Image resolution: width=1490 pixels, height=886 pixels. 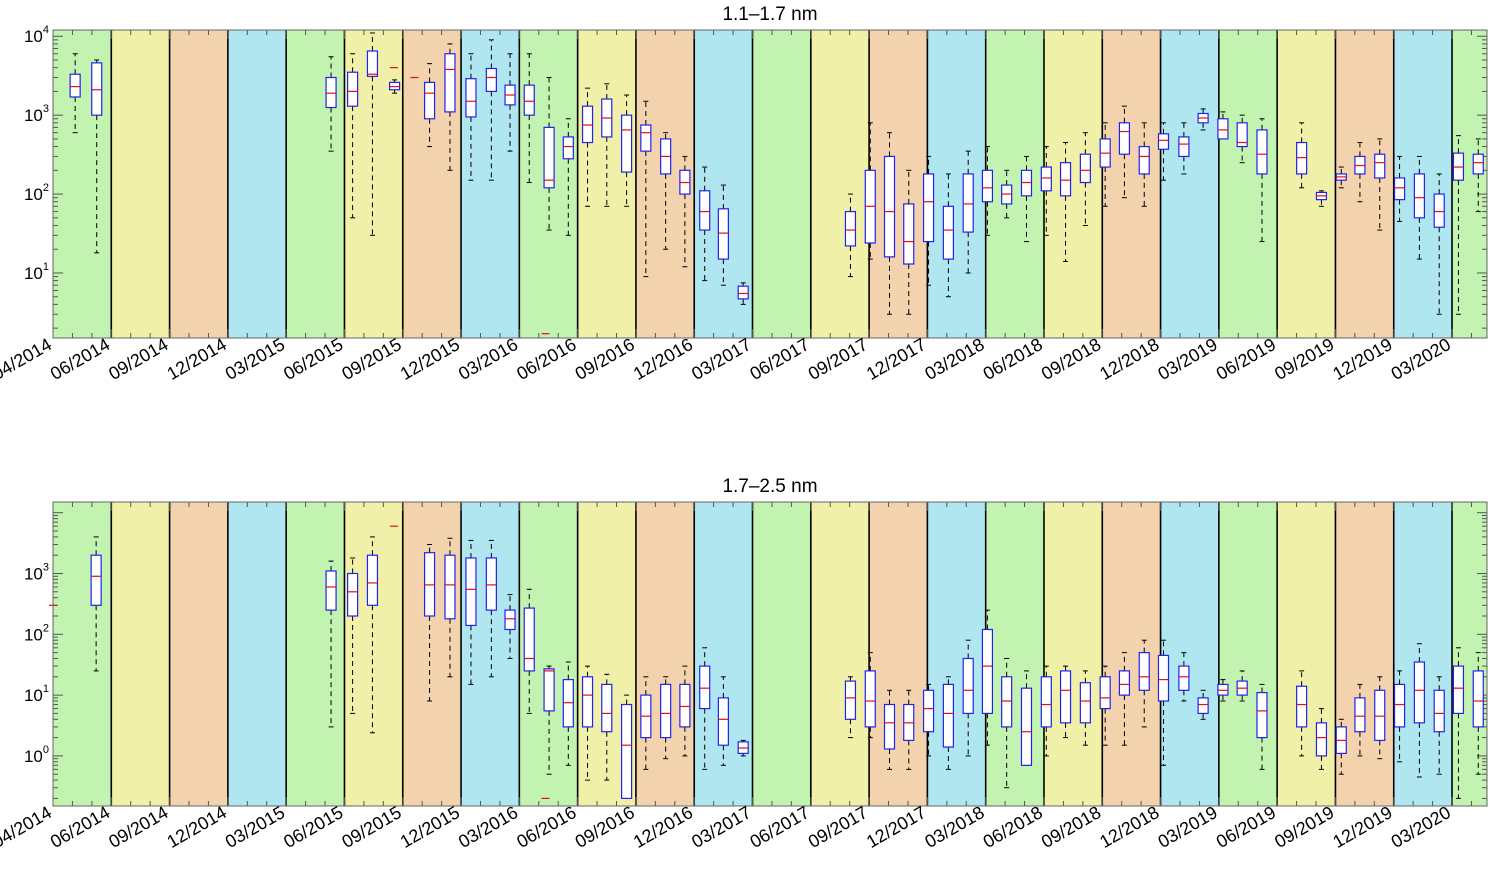 I want to click on x-tick-label: 09/2015, so click(x=371, y=827).